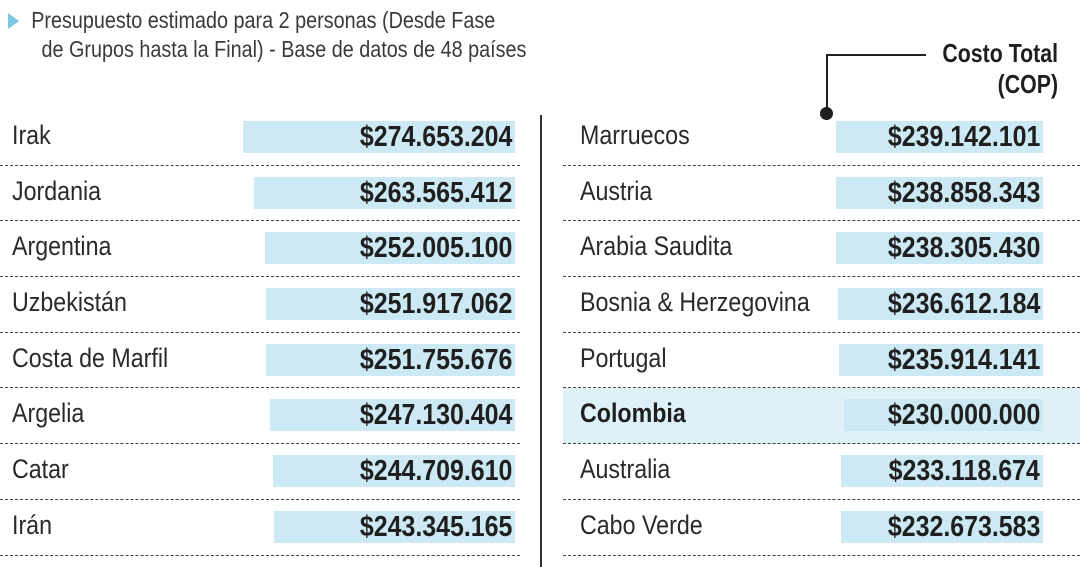  What do you see at coordinates (821, 138) in the screenshot?
I see `table-row: Marruecos $239.142.101` at bounding box center [821, 138].